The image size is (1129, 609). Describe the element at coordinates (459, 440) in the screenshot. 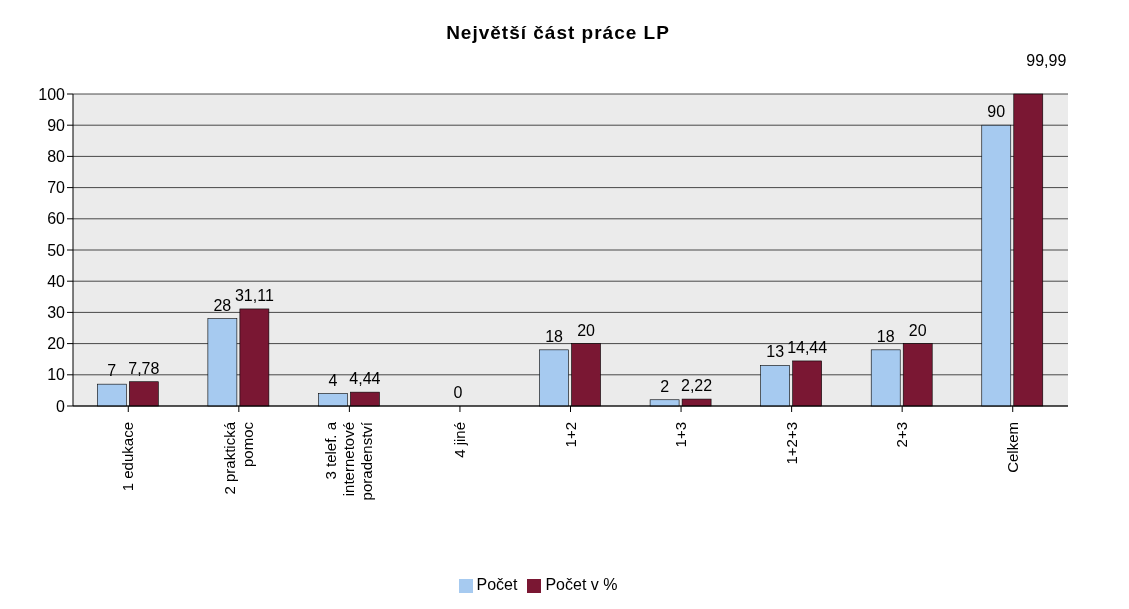

I see `x-tick-label: 4 jiné` at that location.